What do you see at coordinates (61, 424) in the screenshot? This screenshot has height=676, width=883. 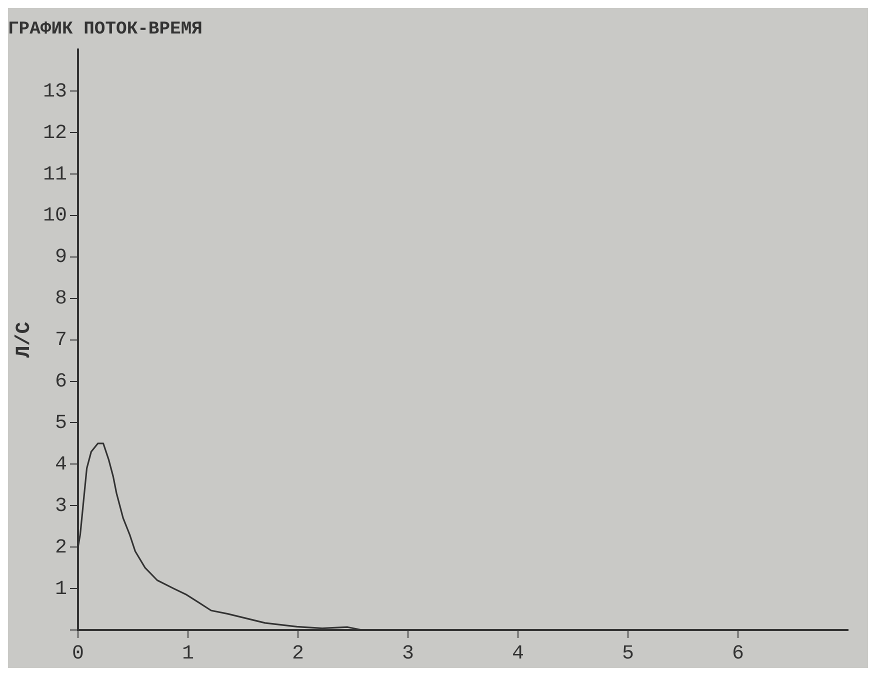 I see `y-tick-label: 5` at bounding box center [61, 424].